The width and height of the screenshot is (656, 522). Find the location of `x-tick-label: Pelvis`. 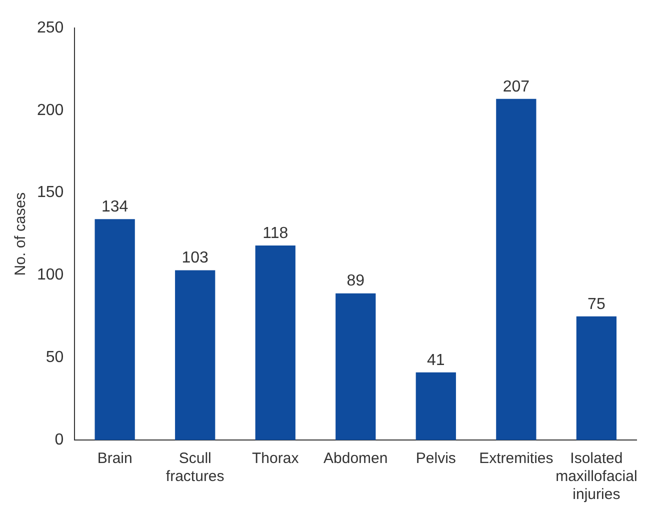

x-tick-label: Pelvis is located at coordinates (436, 459).